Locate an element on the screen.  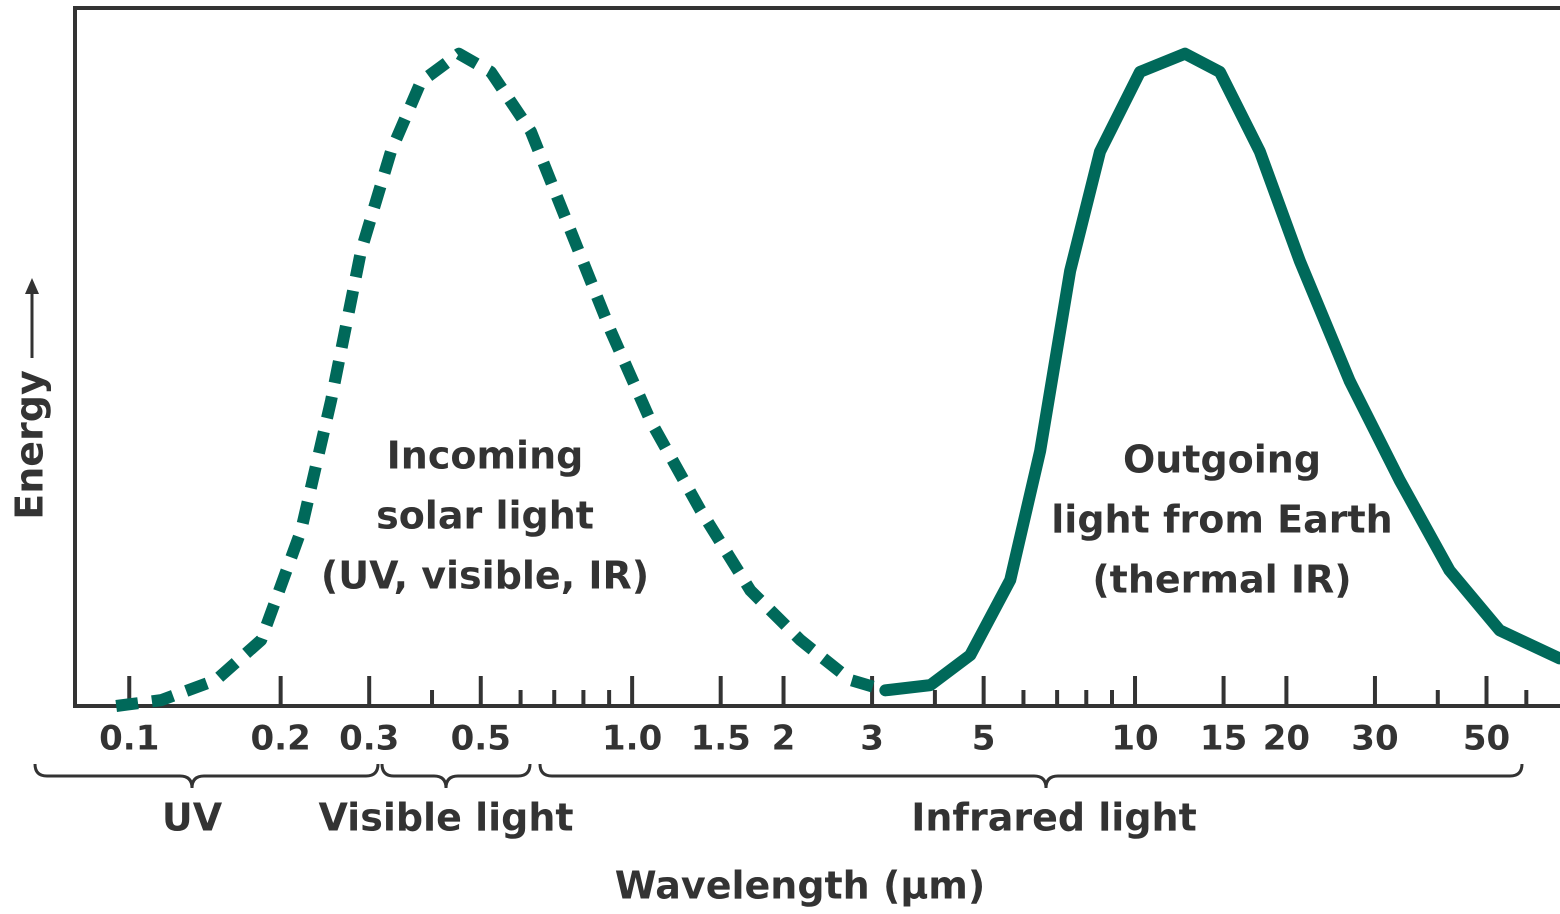
x-tick-label: 3 is located at coordinates (872, 739).